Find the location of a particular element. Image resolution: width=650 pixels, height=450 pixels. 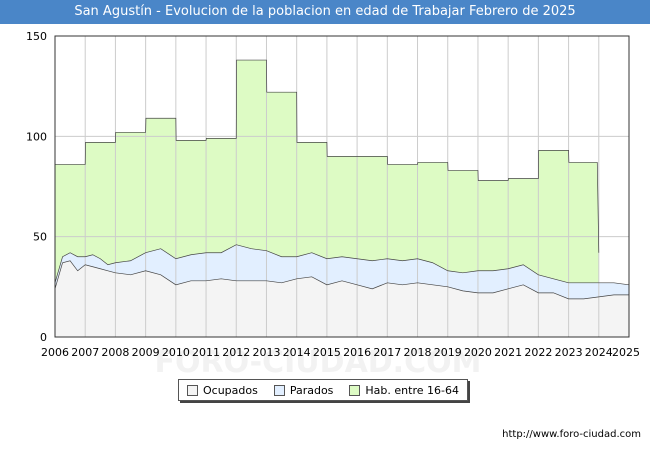

x-tick-label: 2018 is located at coordinates (418, 352).